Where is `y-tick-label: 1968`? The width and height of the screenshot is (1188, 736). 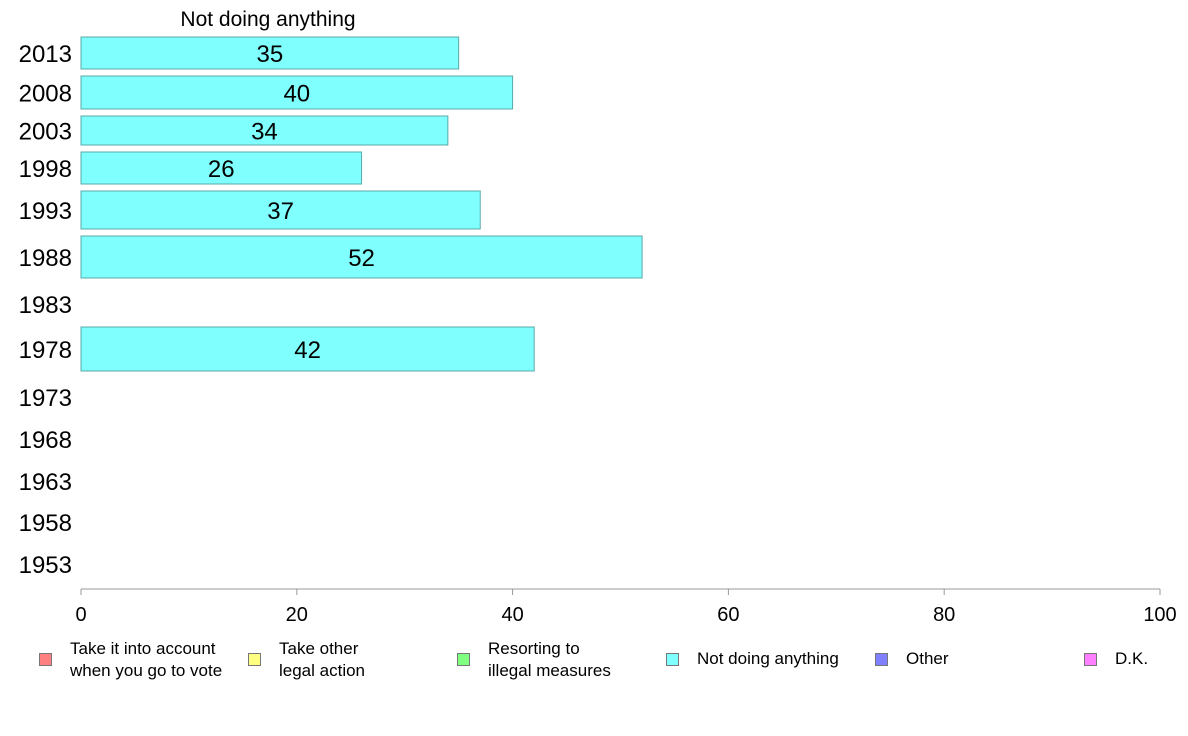 y-tick-label: 1968 is located at coordinates (45, 440).